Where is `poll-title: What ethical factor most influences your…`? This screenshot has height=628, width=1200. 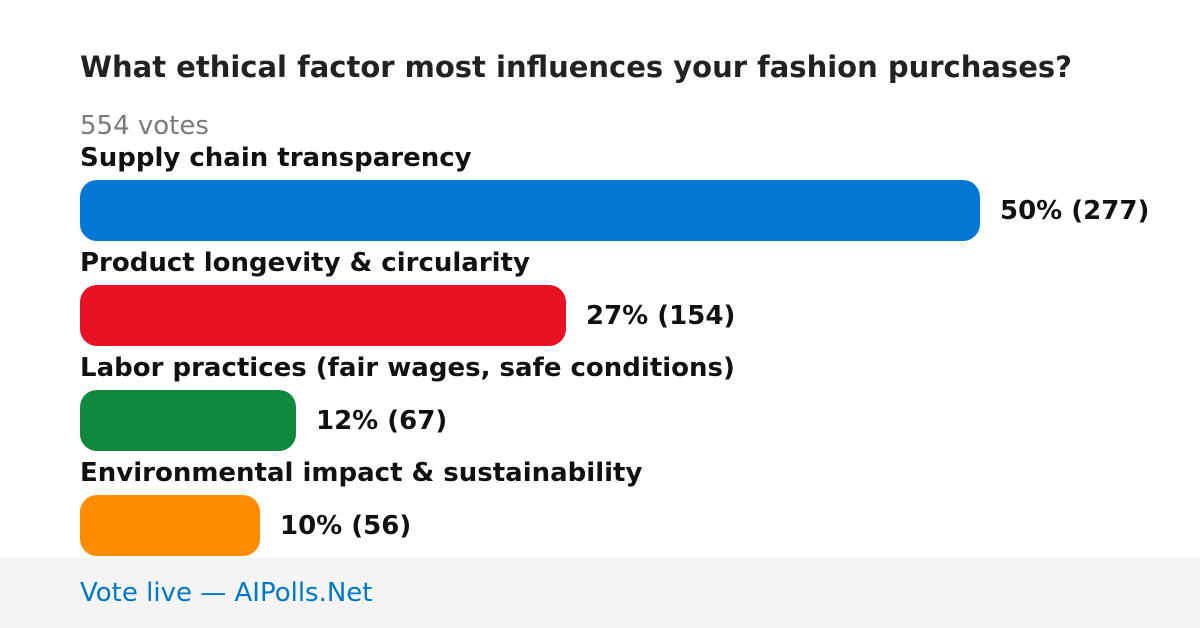 poll-title: What ethical factor most influences your… is located at coordinates (576, 67).